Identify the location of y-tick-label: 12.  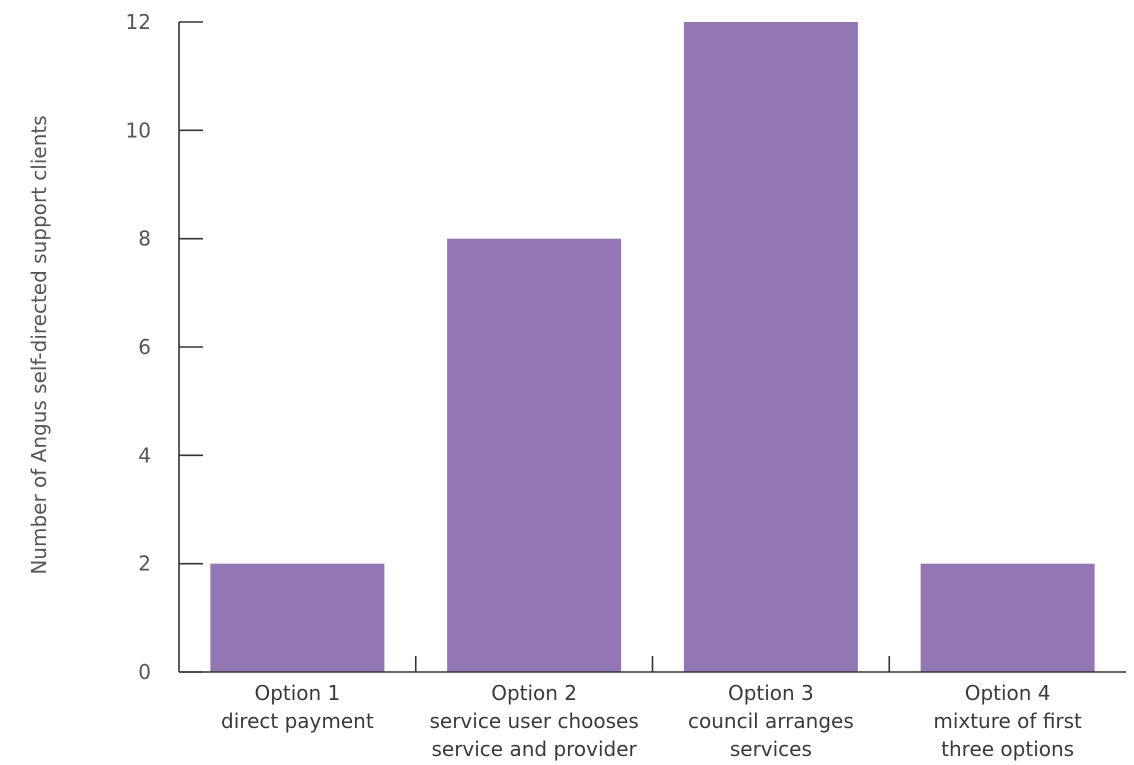
(138, 22).